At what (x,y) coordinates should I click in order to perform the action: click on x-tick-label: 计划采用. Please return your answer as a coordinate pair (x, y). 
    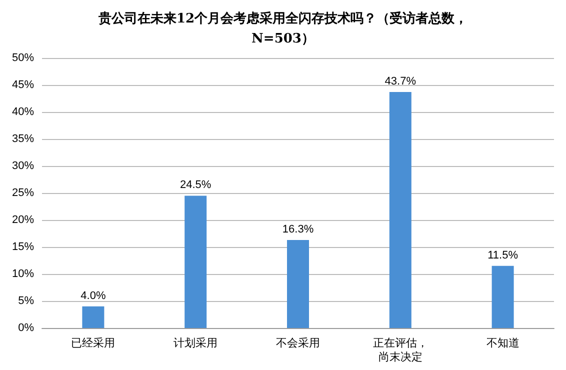
    Looking at the image, I should click on (196, 343).